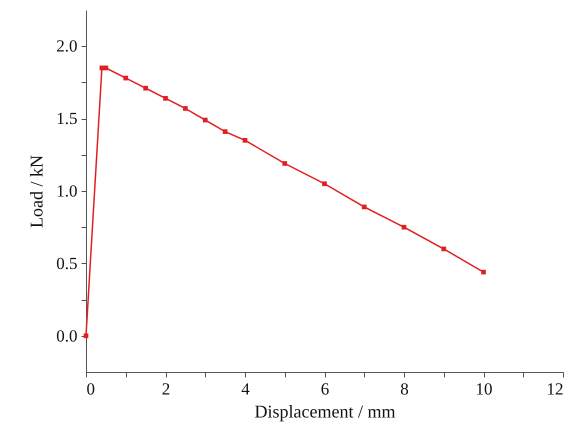 The height and width of the screenshot is (434, 579). I want to click on y-tick-label: 2.0, so click(67, 46).